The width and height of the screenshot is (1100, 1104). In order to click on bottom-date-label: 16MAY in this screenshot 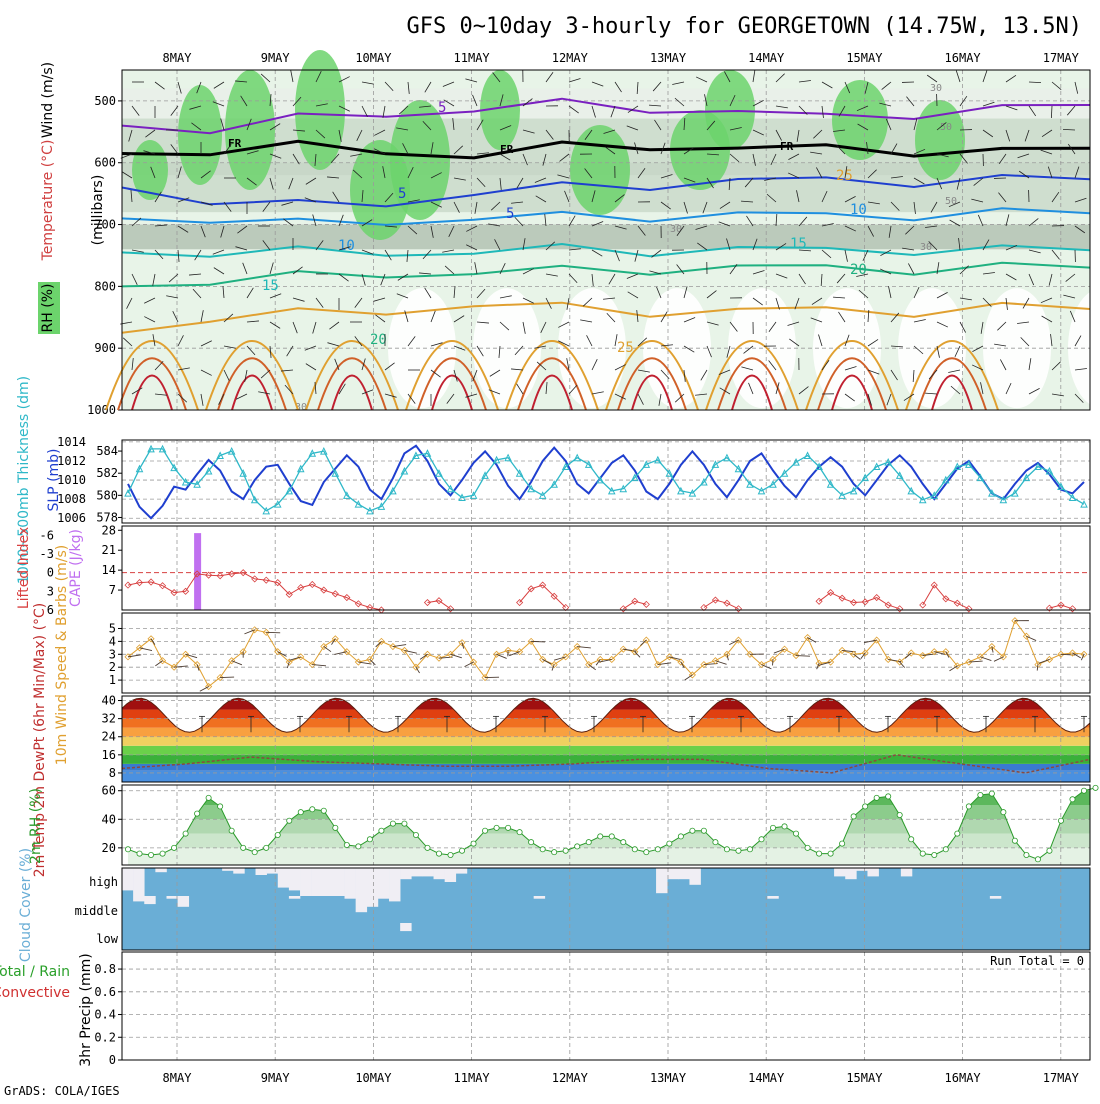, I will do `click(963, 1078)`.